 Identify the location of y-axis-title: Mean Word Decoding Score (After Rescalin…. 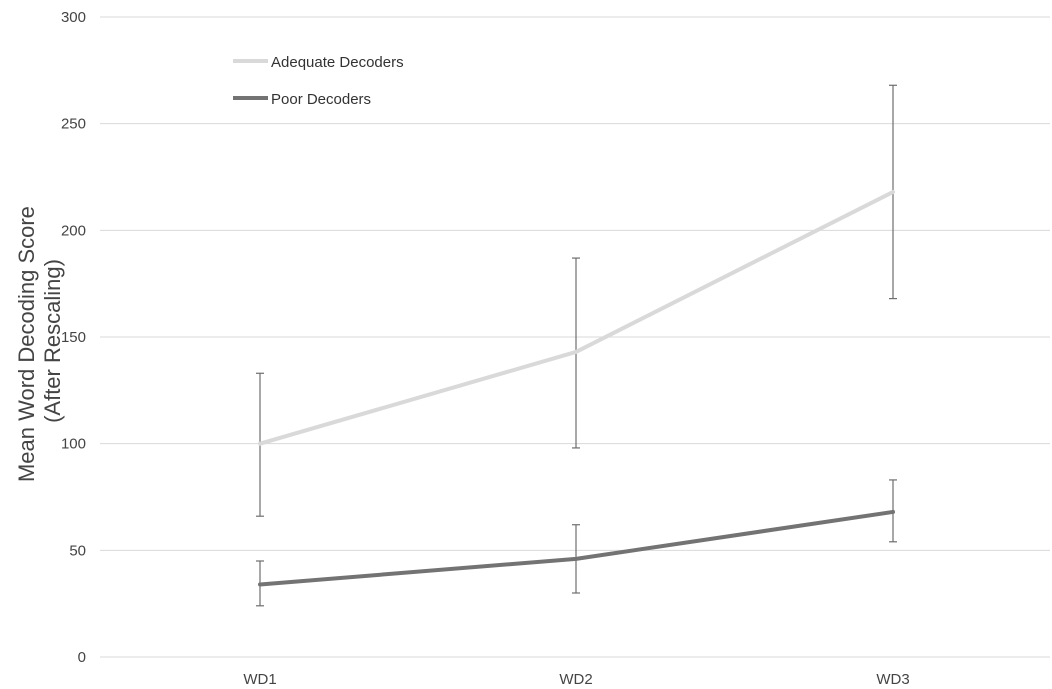
(39, 341).